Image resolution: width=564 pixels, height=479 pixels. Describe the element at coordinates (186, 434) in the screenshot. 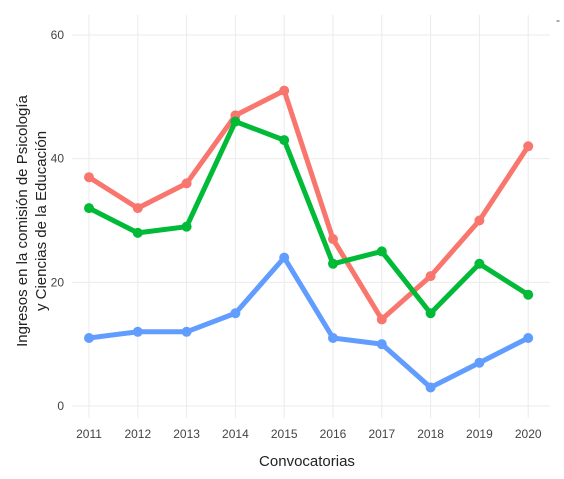

I see `x-tick-label: 2013` at that location.